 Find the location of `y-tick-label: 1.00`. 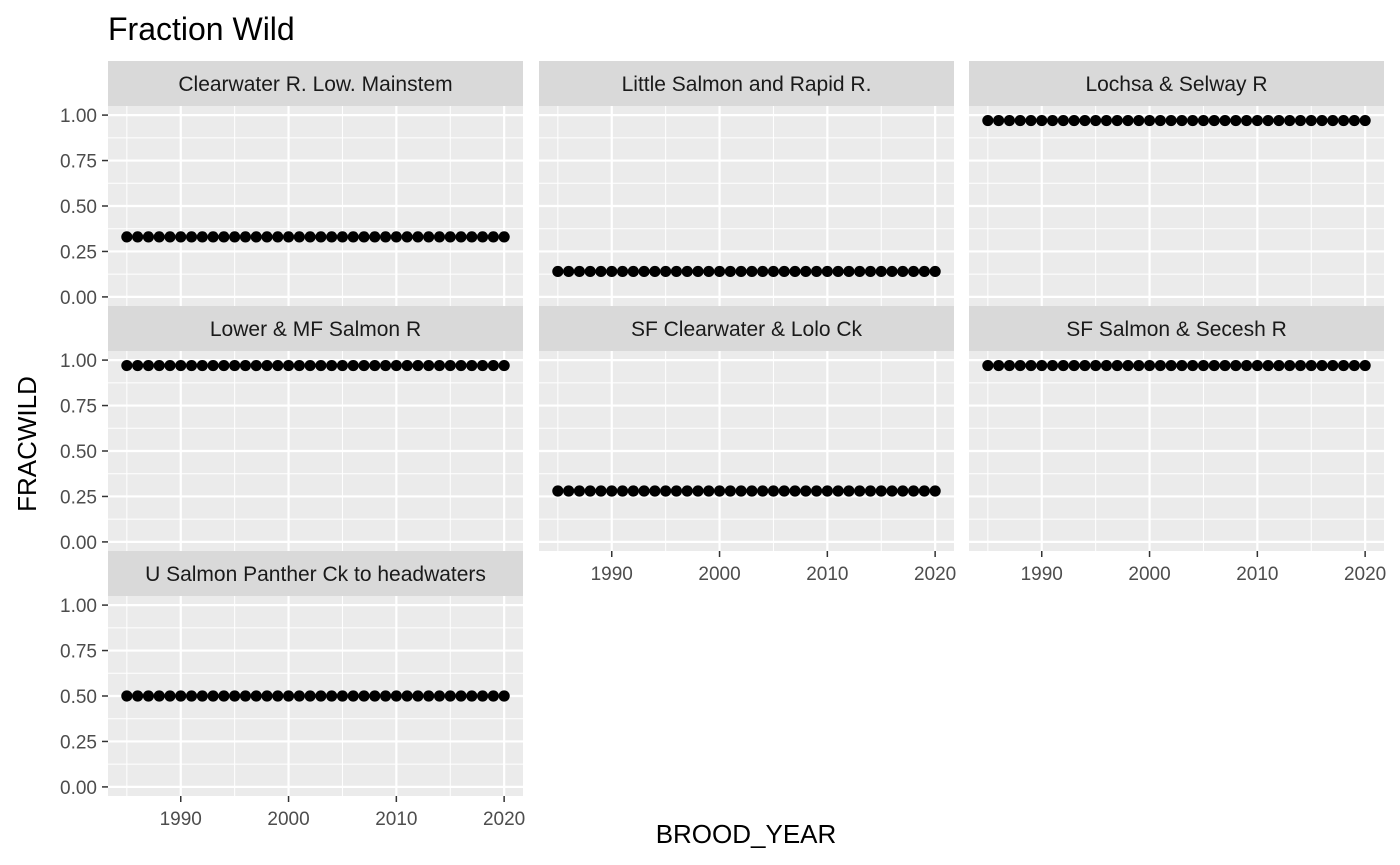

y-tick-label: 1.00 is located at coordinates (78, 116).